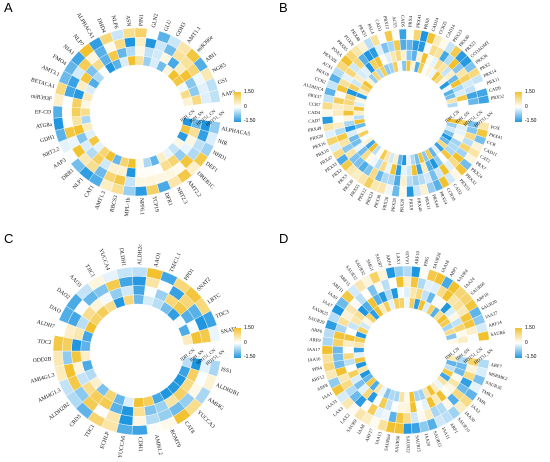 The height and width of the screenshot is (462, 550). Describe the element at coordinates (481, 165) in the screenshot. I see `gene-label: PRX7` at that location.